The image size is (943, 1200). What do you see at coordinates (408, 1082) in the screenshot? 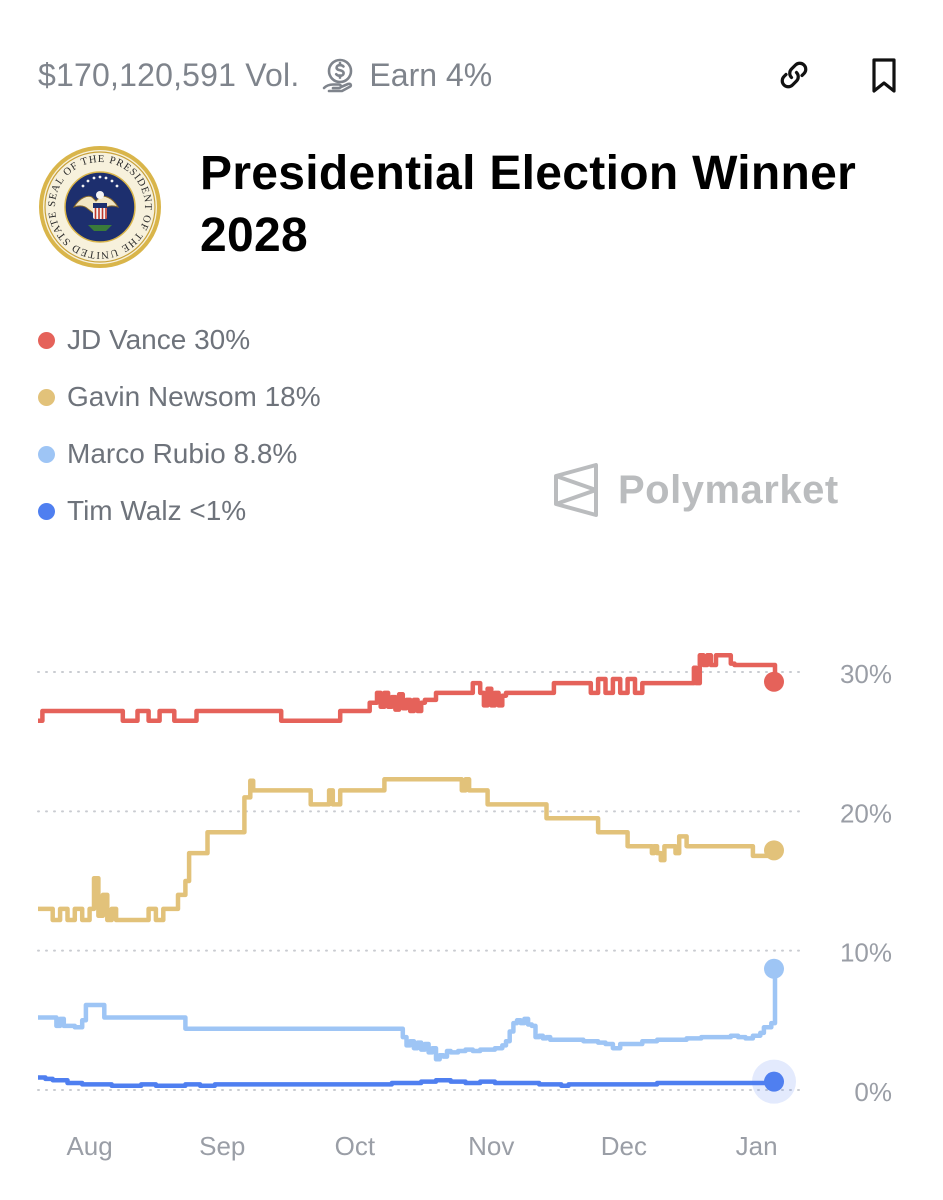
I see `series-line-tim-walz` at bounding box center [408, 1082].